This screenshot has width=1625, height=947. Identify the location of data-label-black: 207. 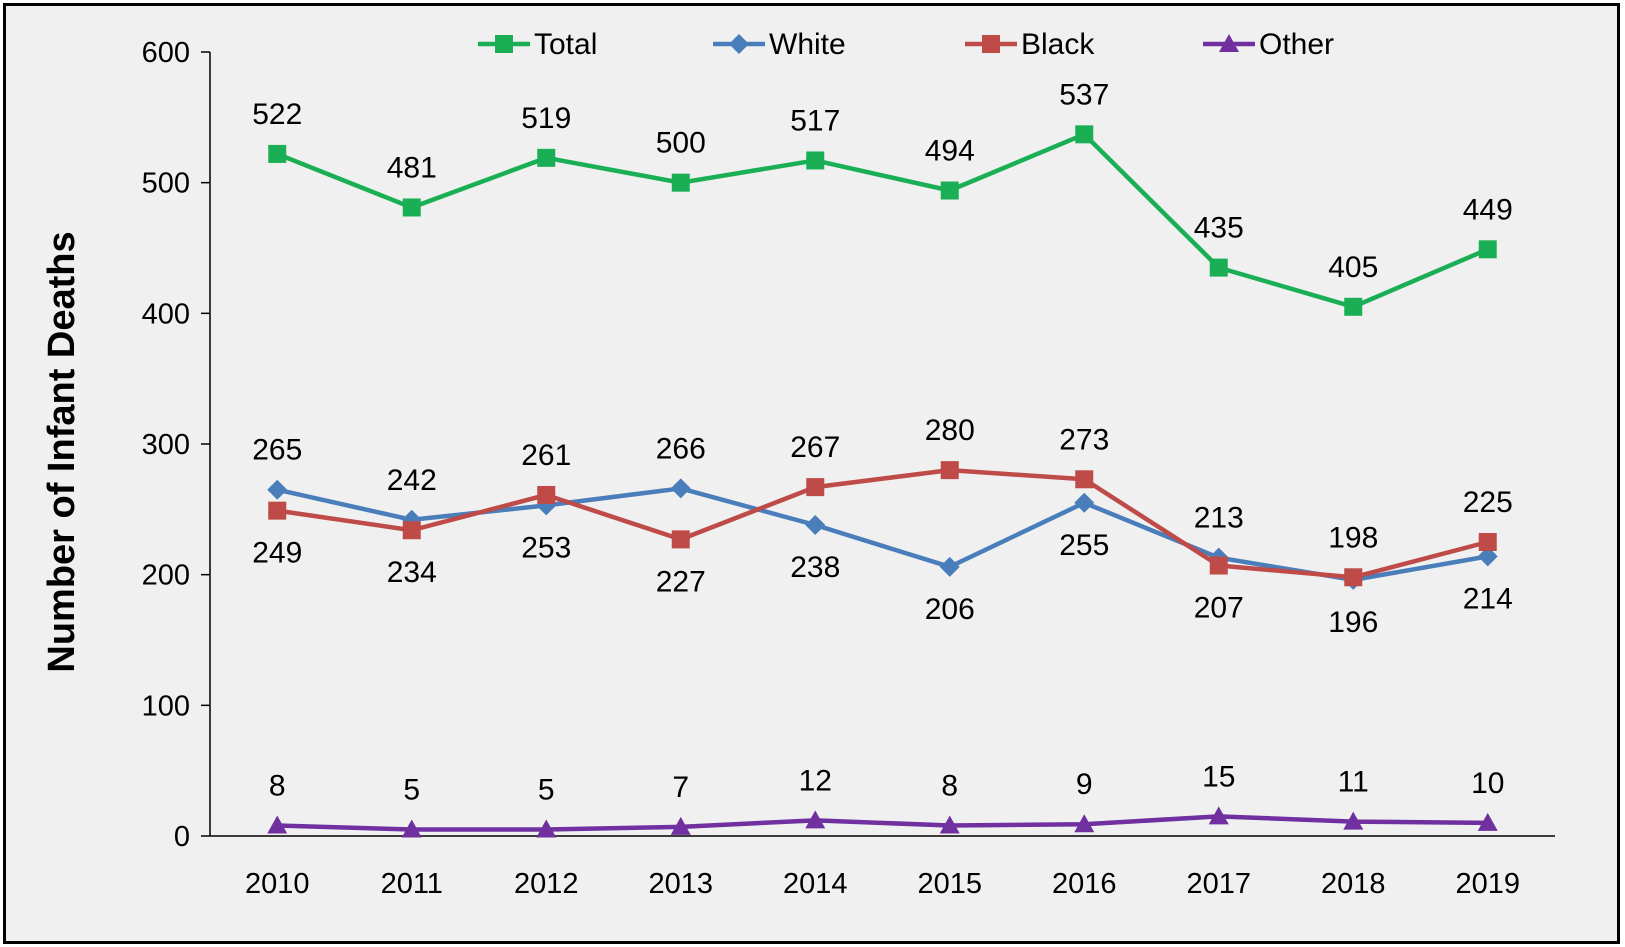
(1219, 608).